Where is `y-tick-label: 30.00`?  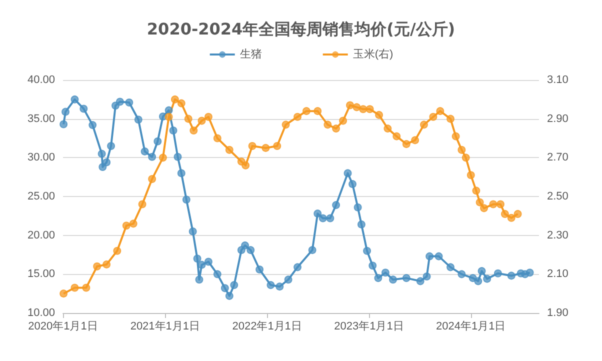
y-tick-label: 30.00 is located at coordinates (41, 158).